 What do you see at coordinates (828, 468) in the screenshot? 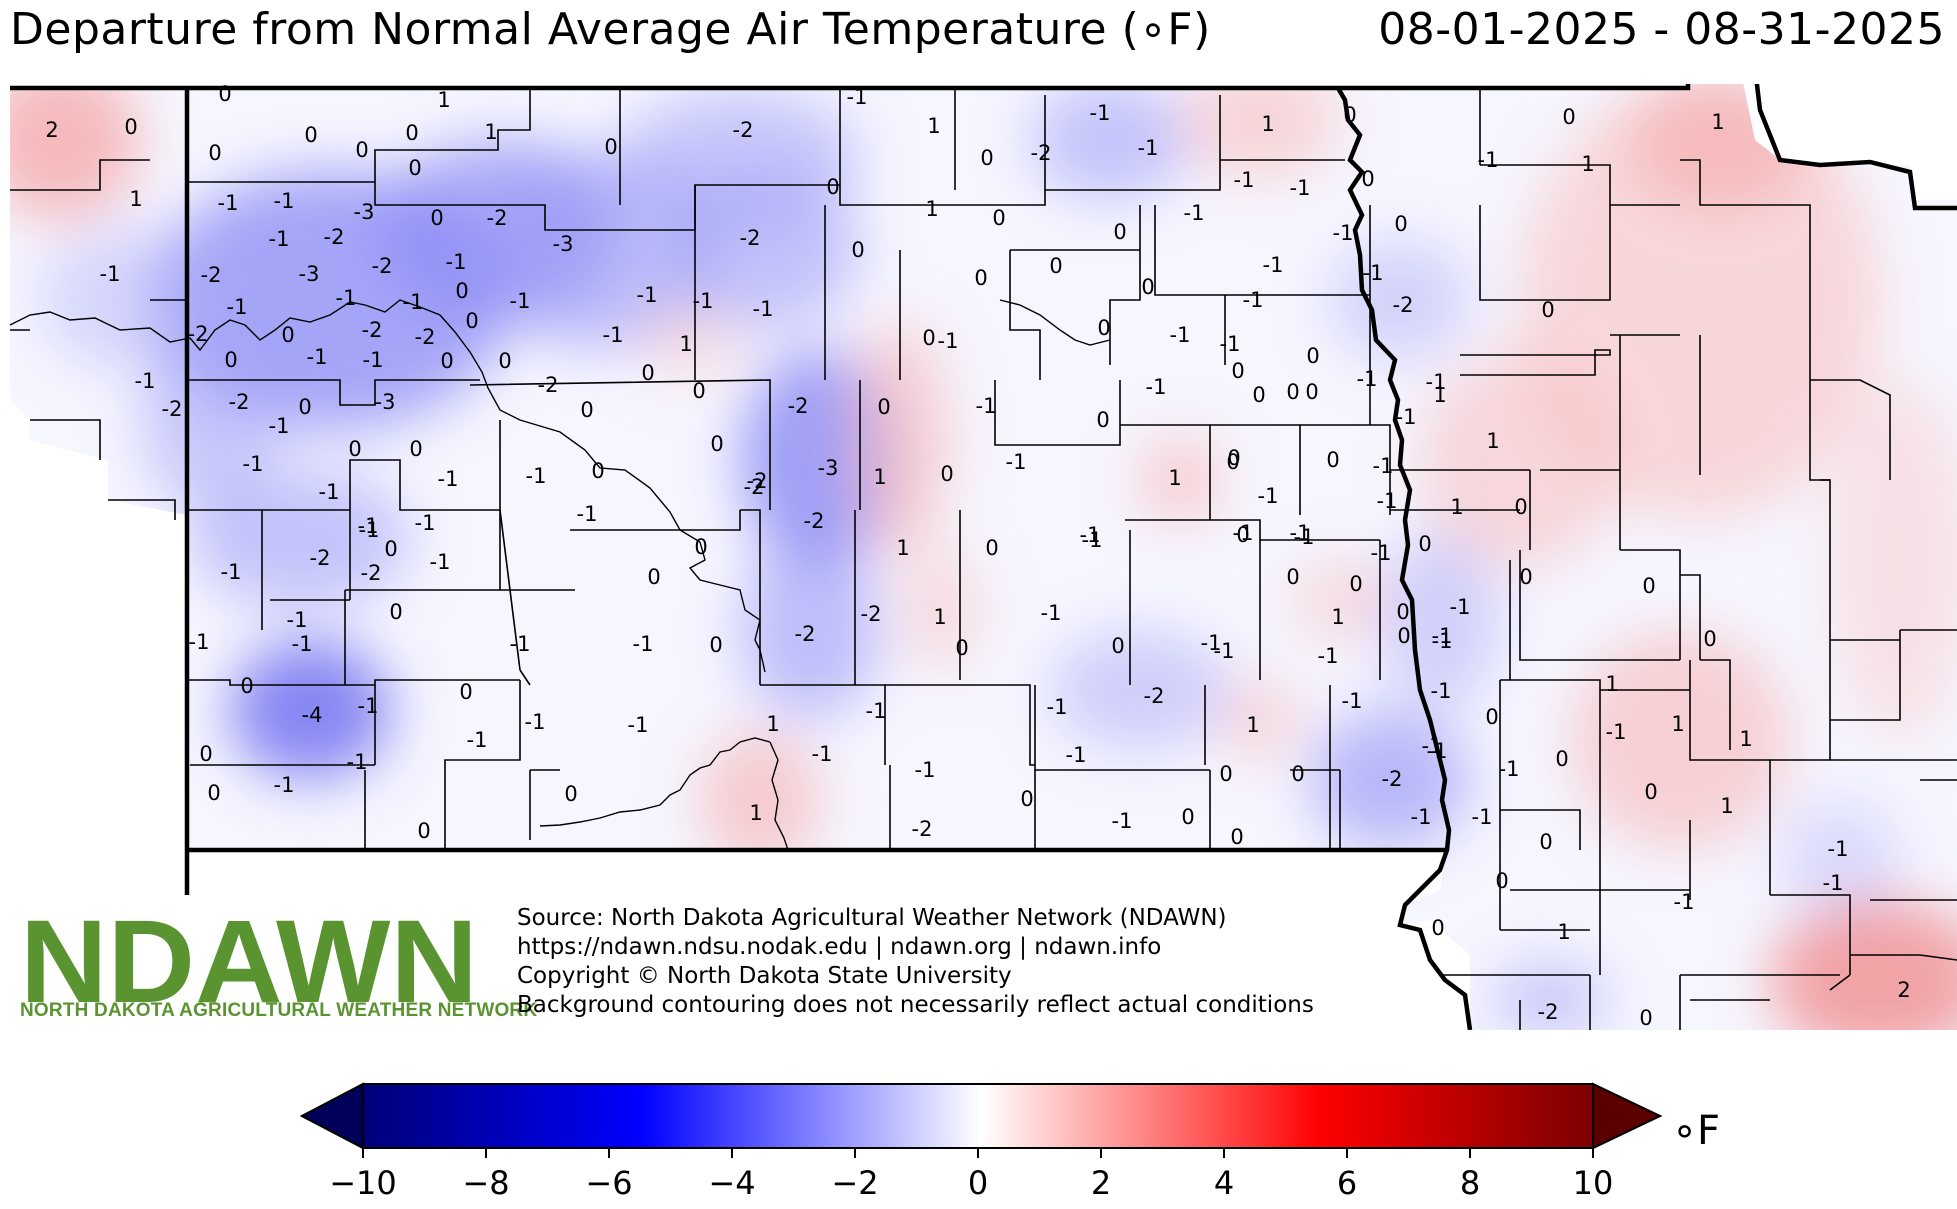
I see `station-value: -3` at bounding box center [828, 468].